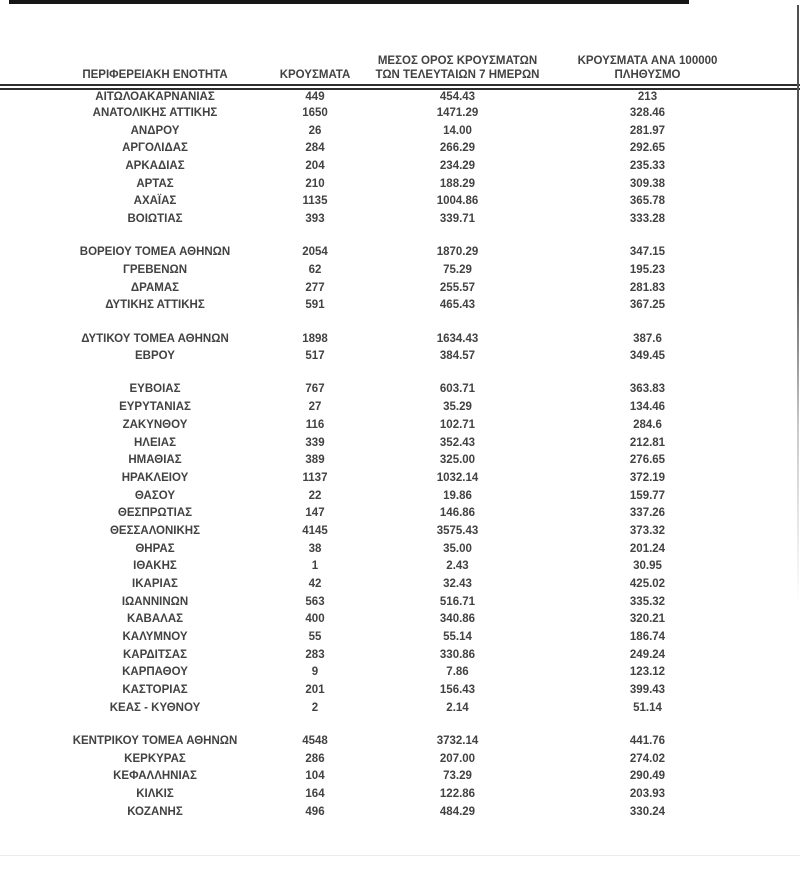 The width and height of the screenshot is (800, 869). What do you see at coordinates (155, 495) in the screenshot?
I see `region-name: ΘΑΣΟΥ` at bounding box center [155, 495].